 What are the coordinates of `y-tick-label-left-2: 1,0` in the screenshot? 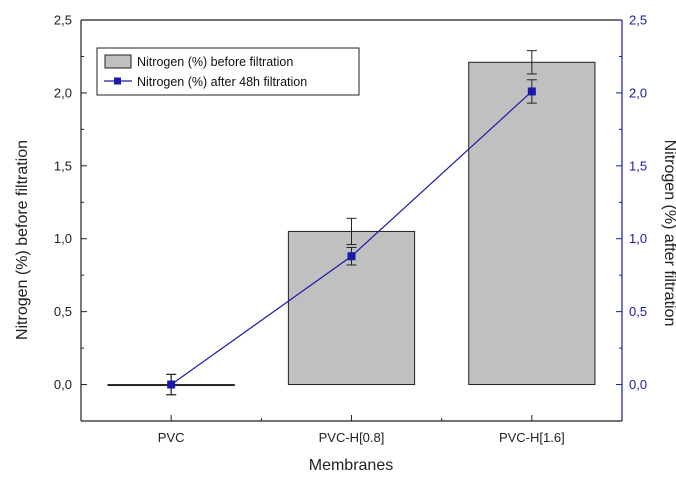 It's located at (63, 238).